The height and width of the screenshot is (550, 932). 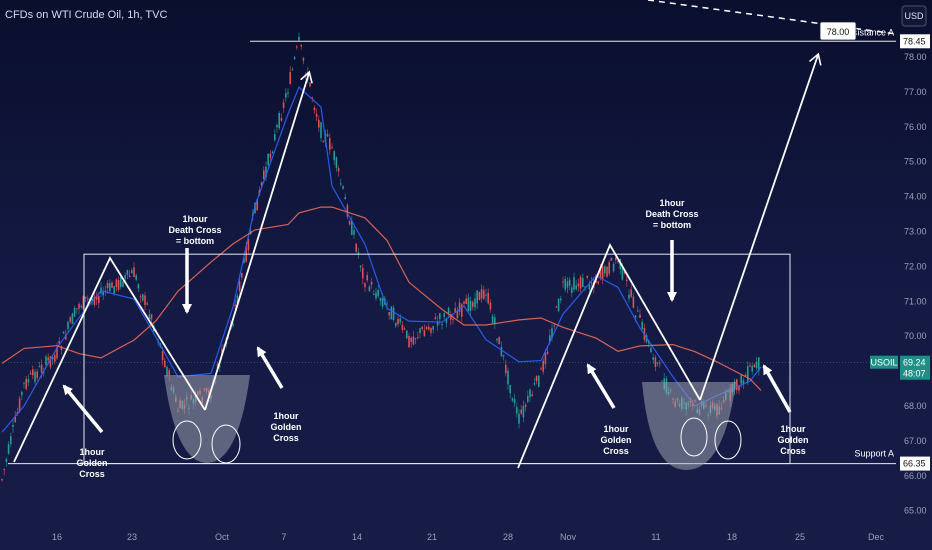 I want to click on annotation-text: Golden, so click(x=286, y=427).